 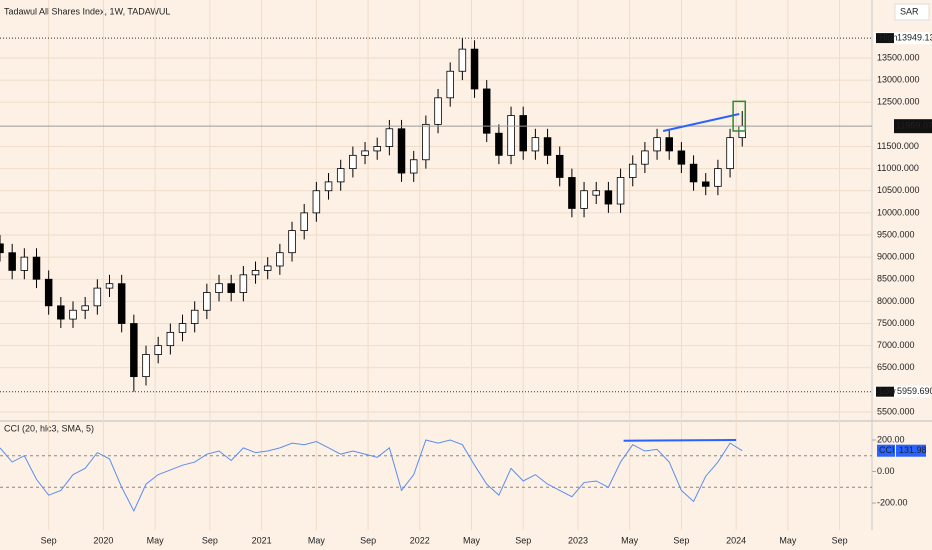 What do you see at coordinates (896, 257) in the screenshot?
I see `y-tick-label: 9000.000` at bounding box center [896, 257].